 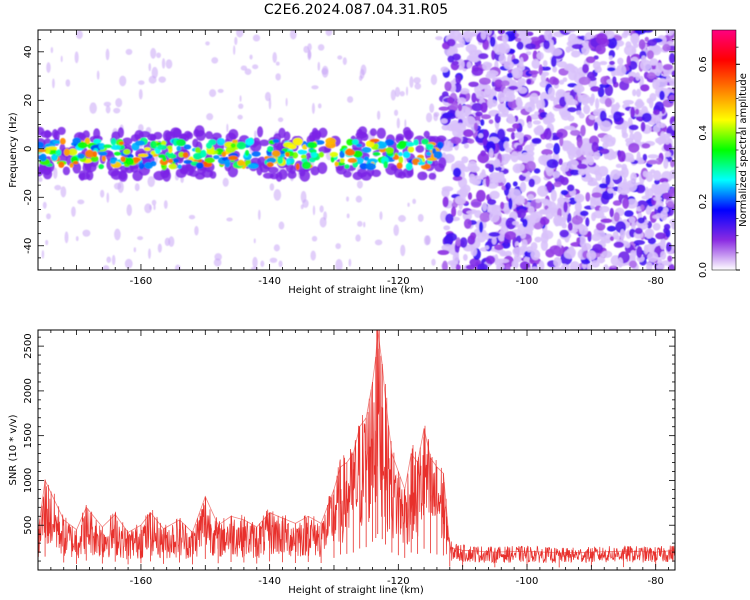 I want to click on x-tick-label: -120, so click(x=398, y=581).